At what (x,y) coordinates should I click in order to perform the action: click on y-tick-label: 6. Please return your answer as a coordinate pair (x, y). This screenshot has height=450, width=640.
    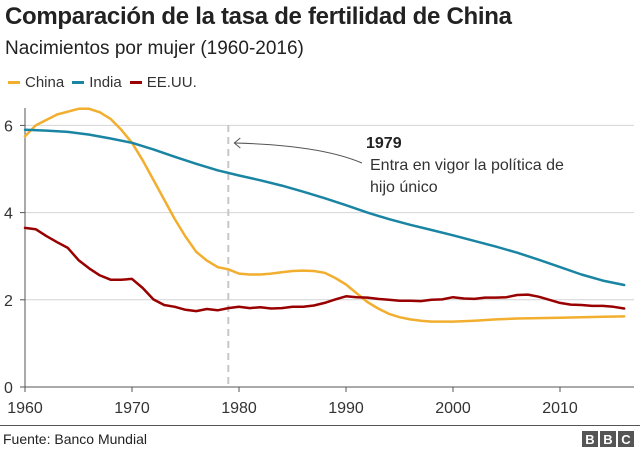
    Looking at the image, I should click on (8, 126).